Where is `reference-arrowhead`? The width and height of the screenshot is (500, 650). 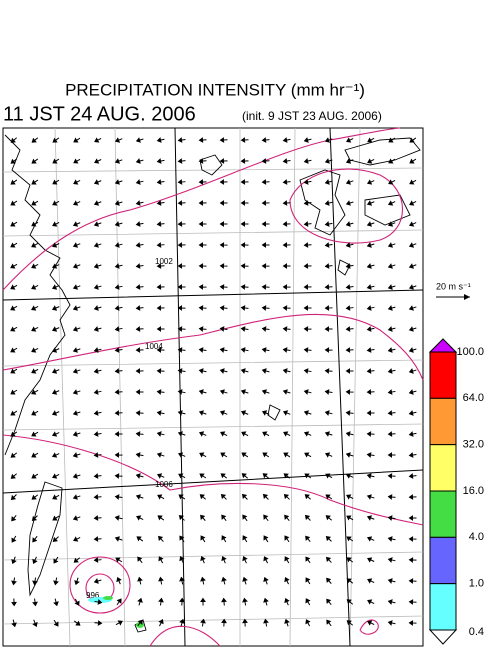
reference-arrowhead is located at coordinates (467, 297).